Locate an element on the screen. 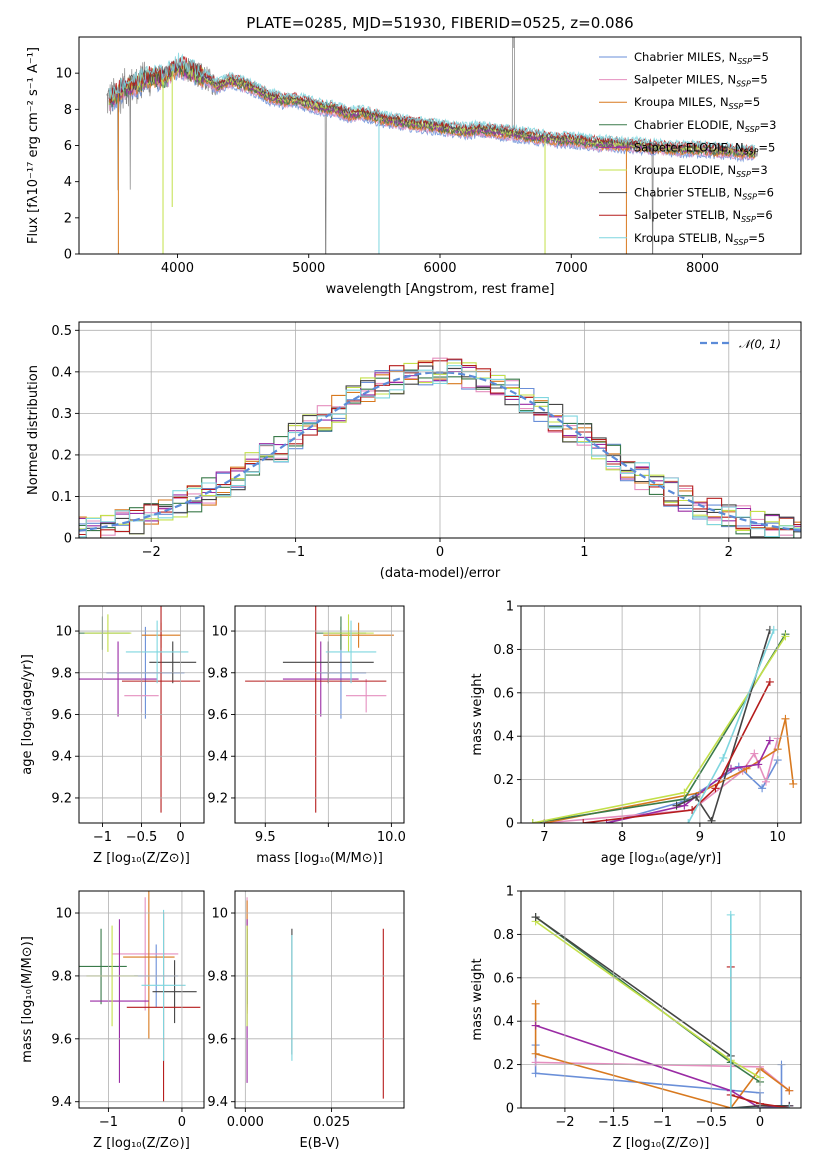  legend-label: Salpeter MILES, NSSP=5 is located at coordinates (701, 81).